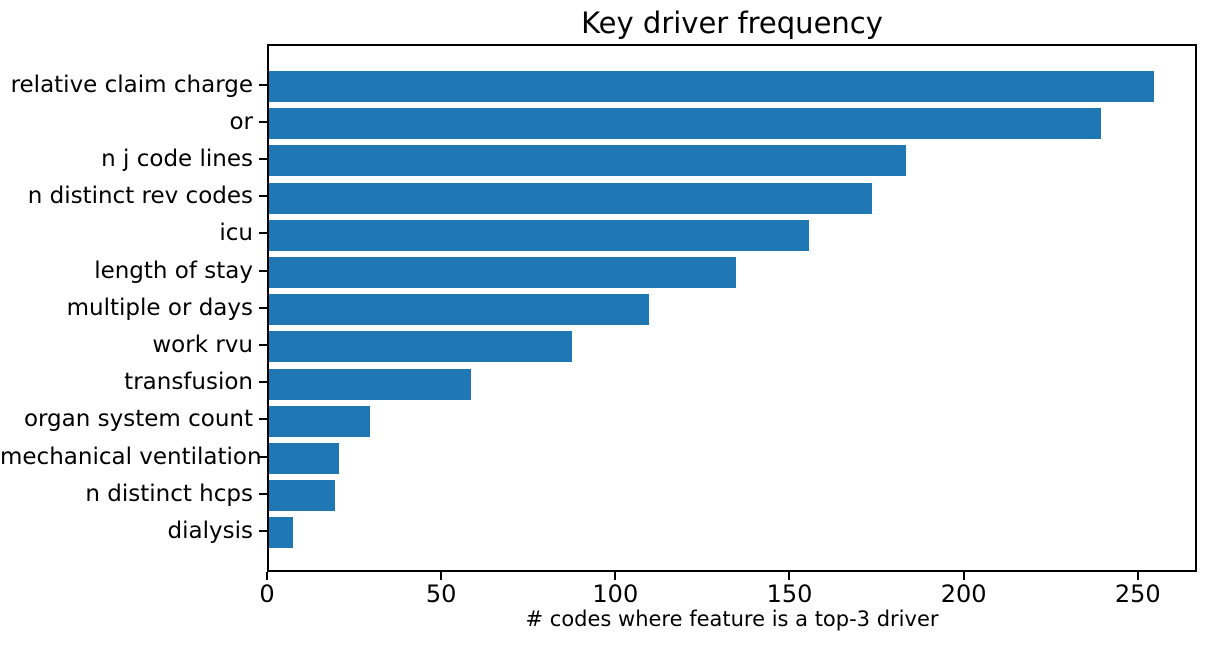 This screenshot has width=1211, height=649. Describe the element at coordinates (281, 533) in the screenshot. I see `bar-dialysis` at that location.